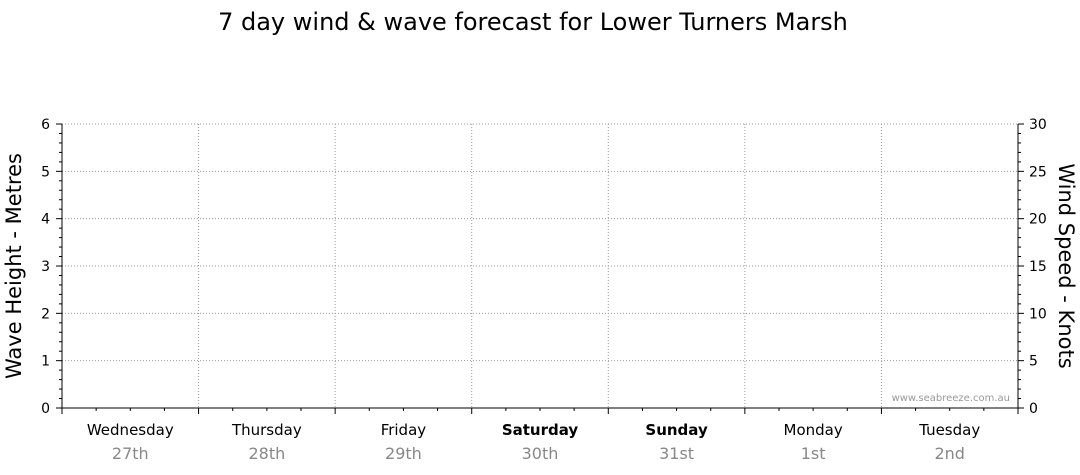 This screenshot has height=475, width=1080. I want to click on left-tick-label: 6, so click(45, 125).